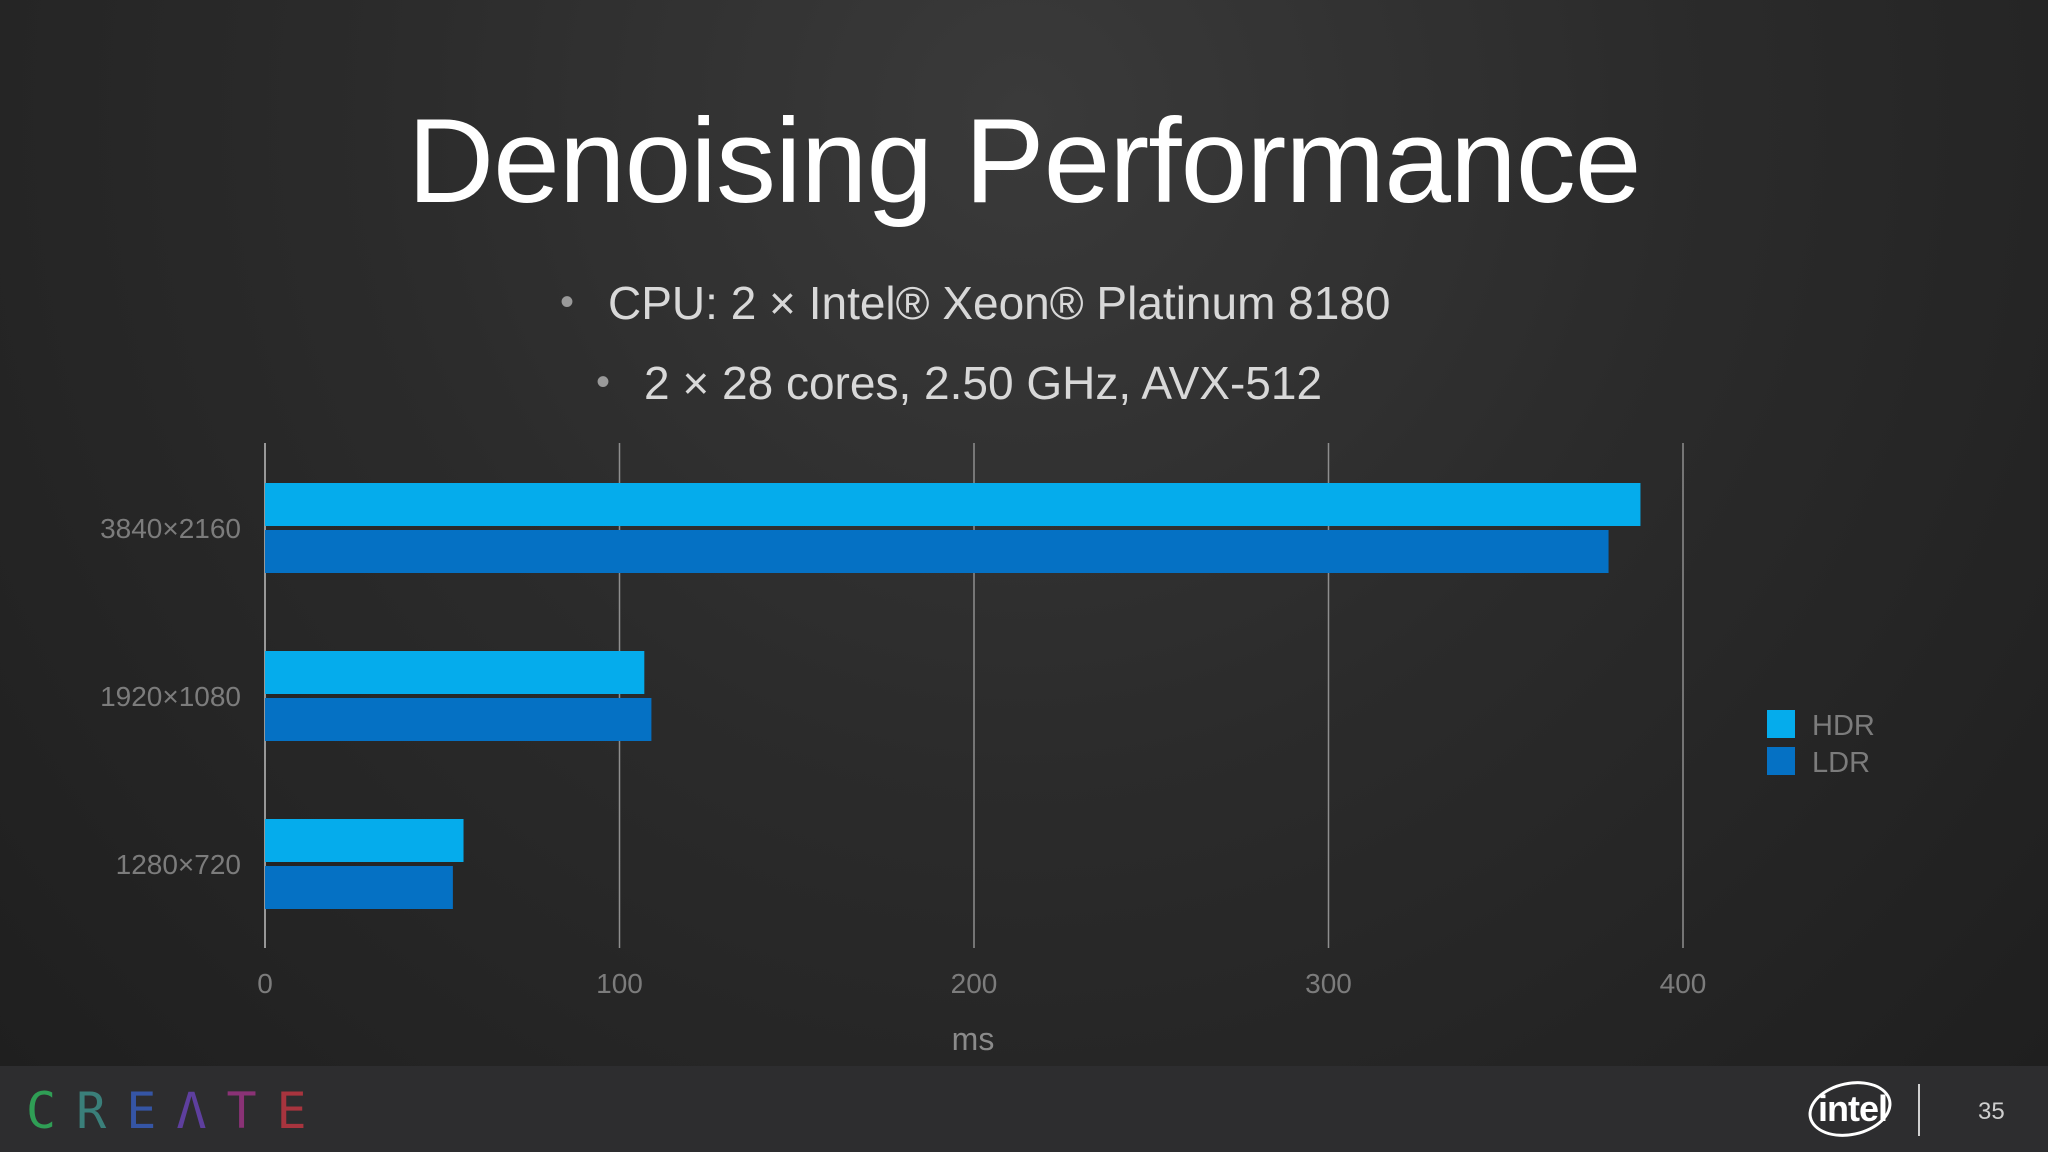 This screenshot has width=2048, height=1152. I want to click on slide-title: Denoising Performance, so click(1024, 161).